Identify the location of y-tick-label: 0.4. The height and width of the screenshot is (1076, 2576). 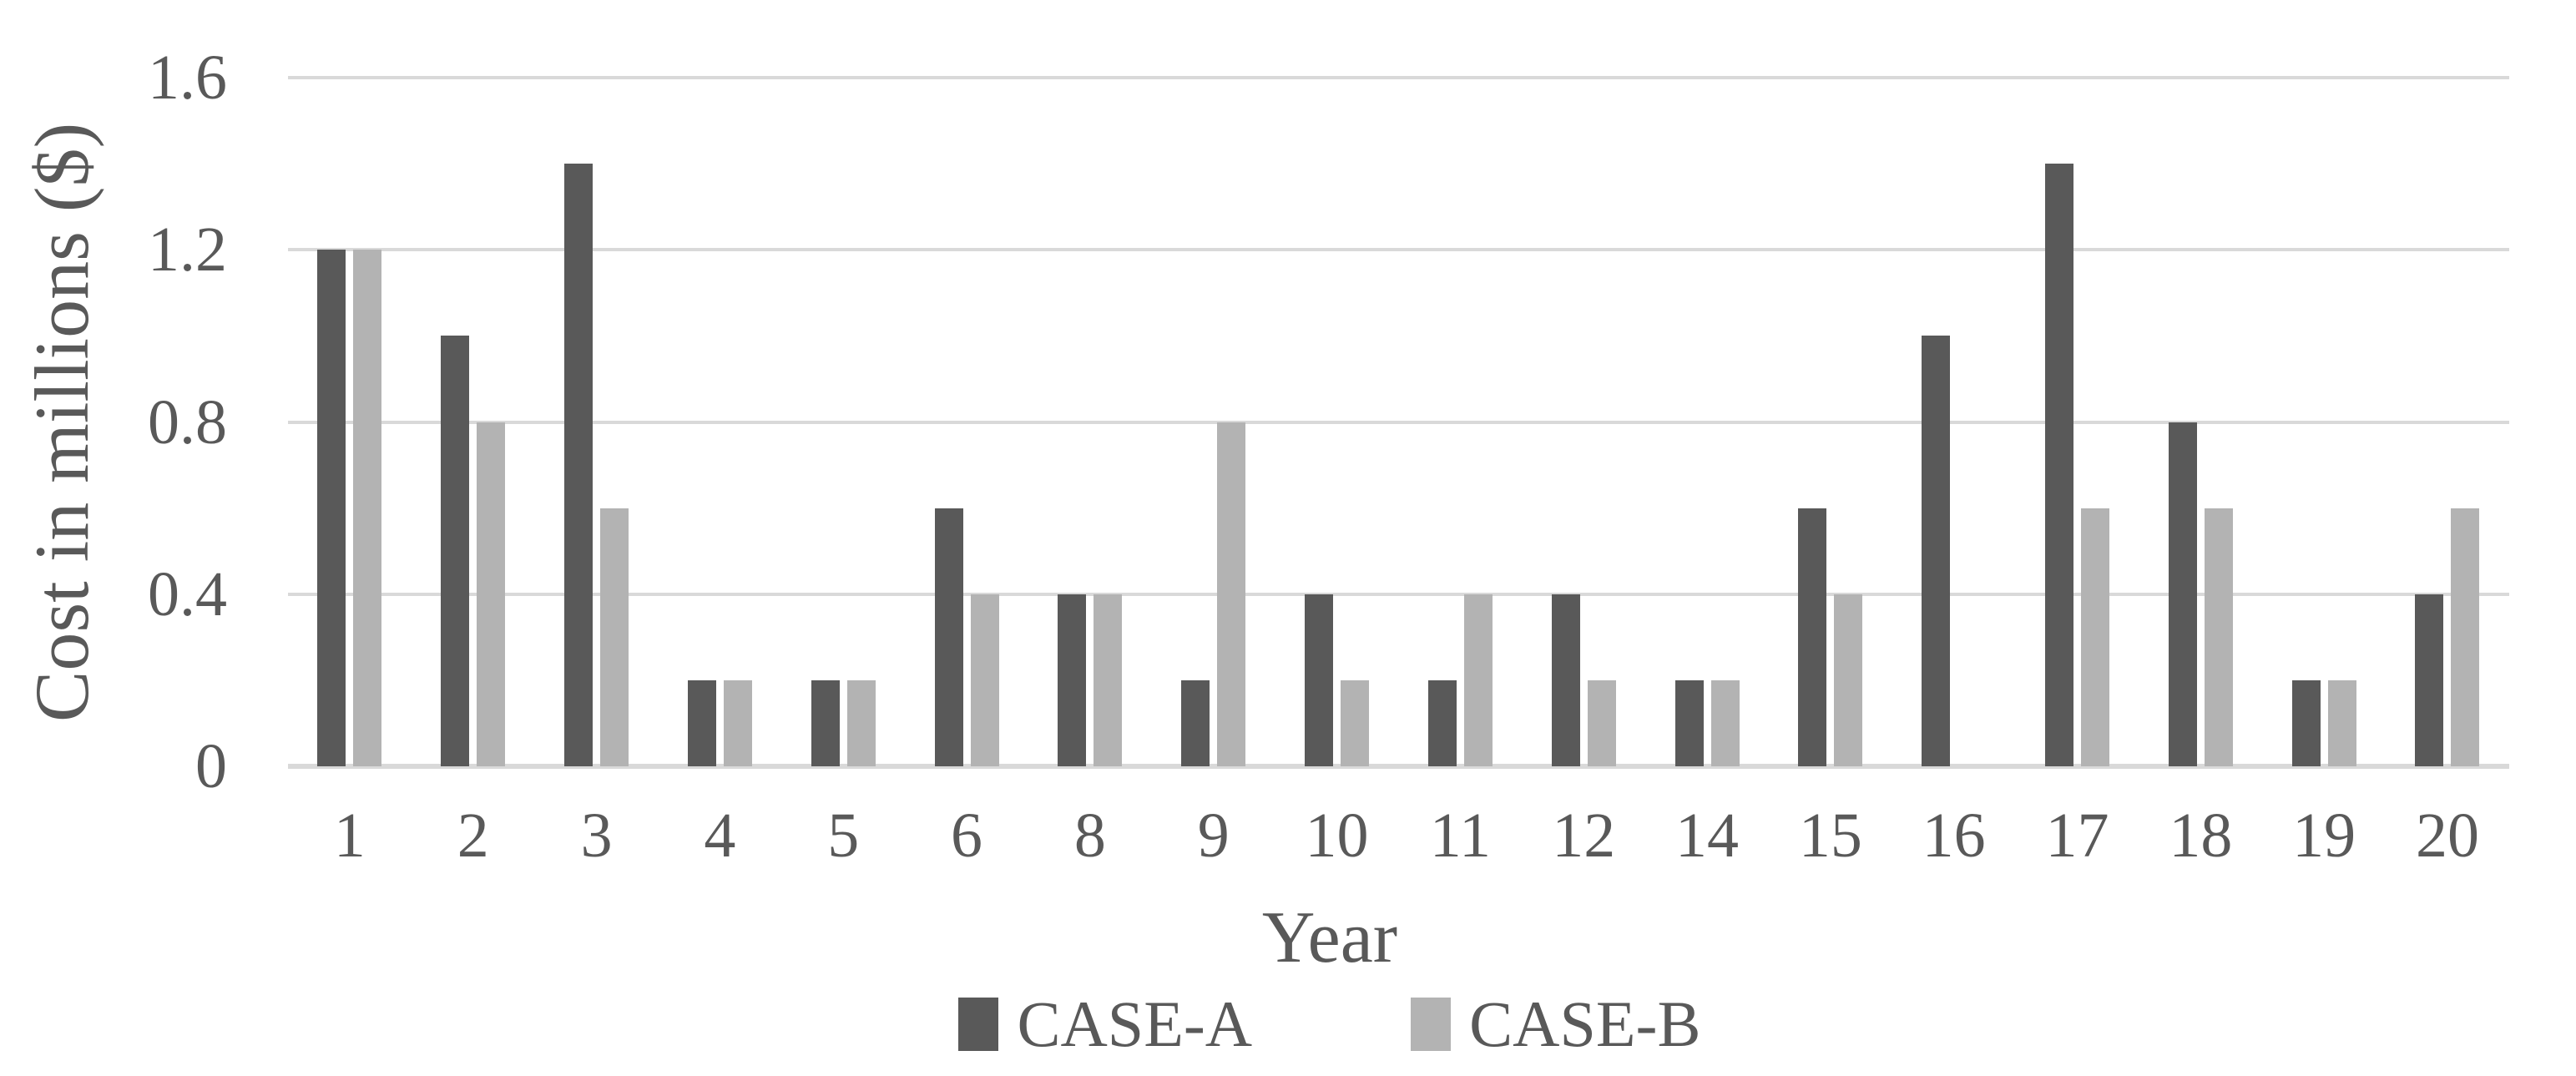
(187, 593).